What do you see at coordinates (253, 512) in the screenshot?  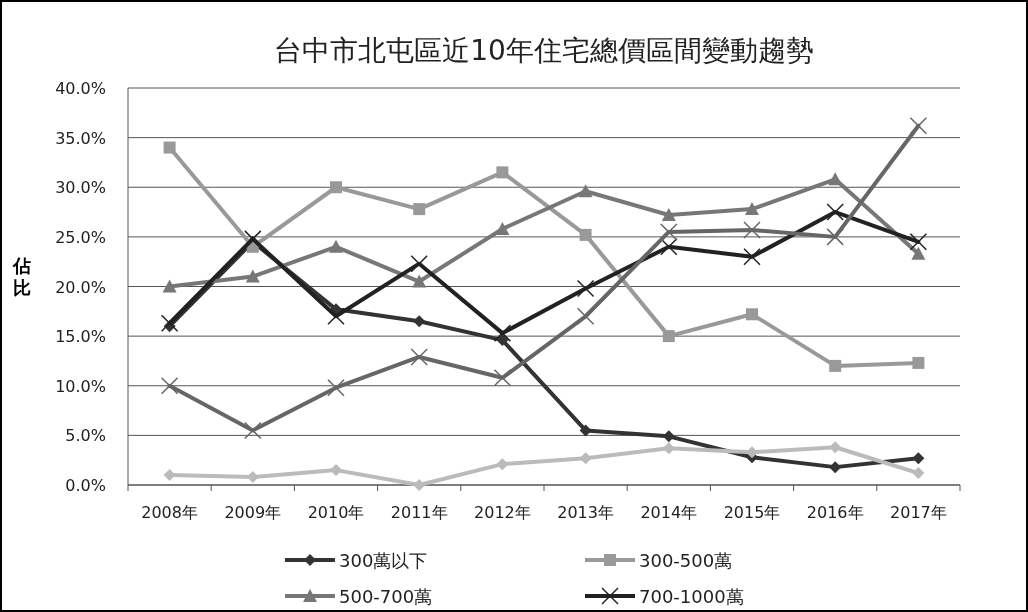 I see `x-tick-label: 2009年` at bounding box center [253, 512].